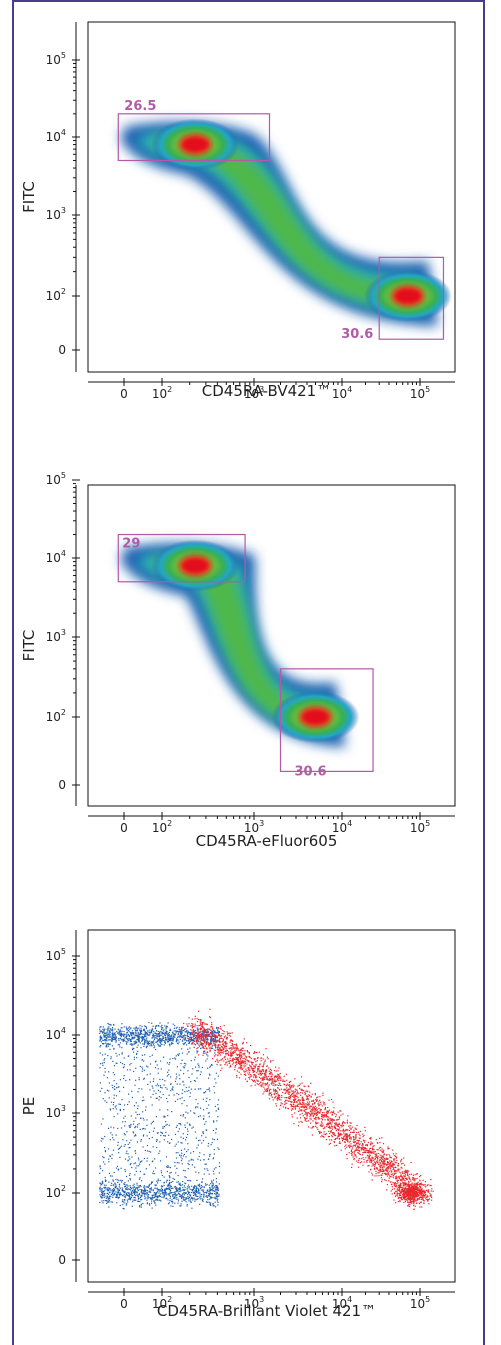 The width and height of the screenshot is (501, 1345). Describe the element at coordinates (131, 544) in the screenshot. I see `gate-label-1: 29` at that location.